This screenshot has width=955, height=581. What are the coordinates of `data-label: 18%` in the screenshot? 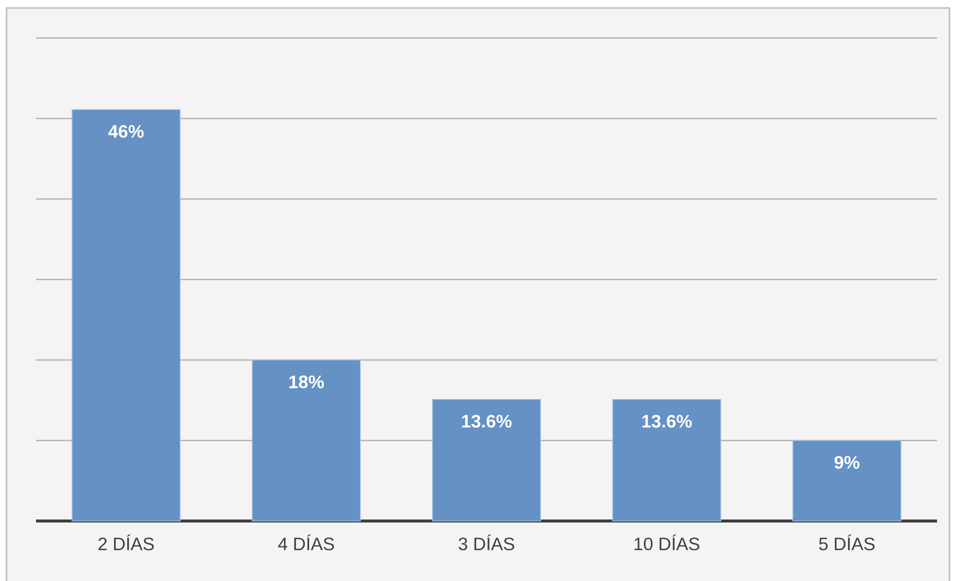 It's located at (306, 382).